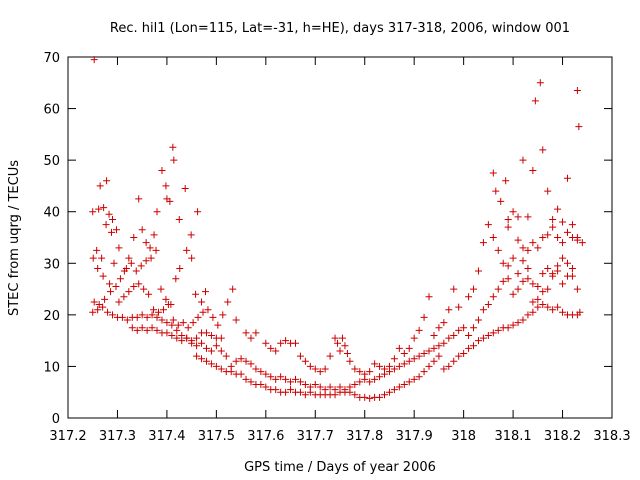 The width and height of the screenshot is (640, 480). Describe the element at coordinates (166, 436) in the screenshot. I see `x-tick-label: 317.4` at that location.